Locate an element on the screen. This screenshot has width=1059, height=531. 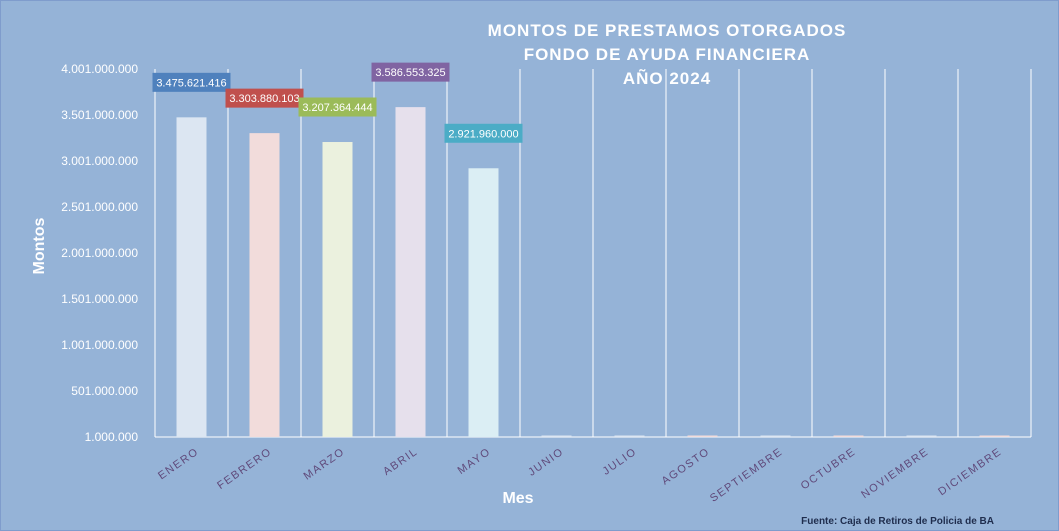
data-label: 3.207.364.444 is located at coordinates (337, 108).